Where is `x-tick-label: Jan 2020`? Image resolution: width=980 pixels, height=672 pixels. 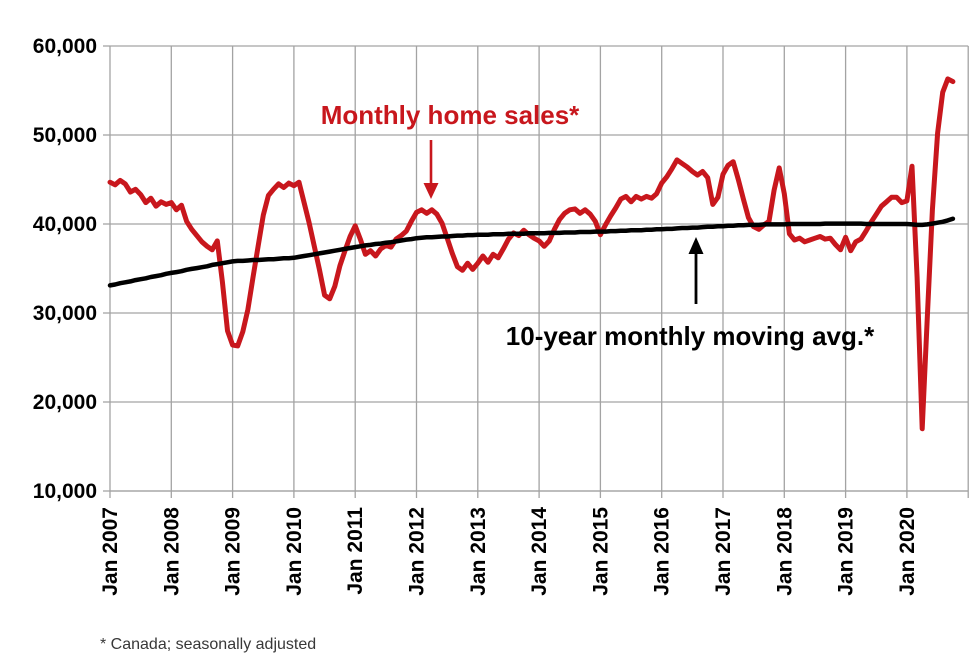 x-tick-label: Jan 2020 is located at coordinates (907, 551).